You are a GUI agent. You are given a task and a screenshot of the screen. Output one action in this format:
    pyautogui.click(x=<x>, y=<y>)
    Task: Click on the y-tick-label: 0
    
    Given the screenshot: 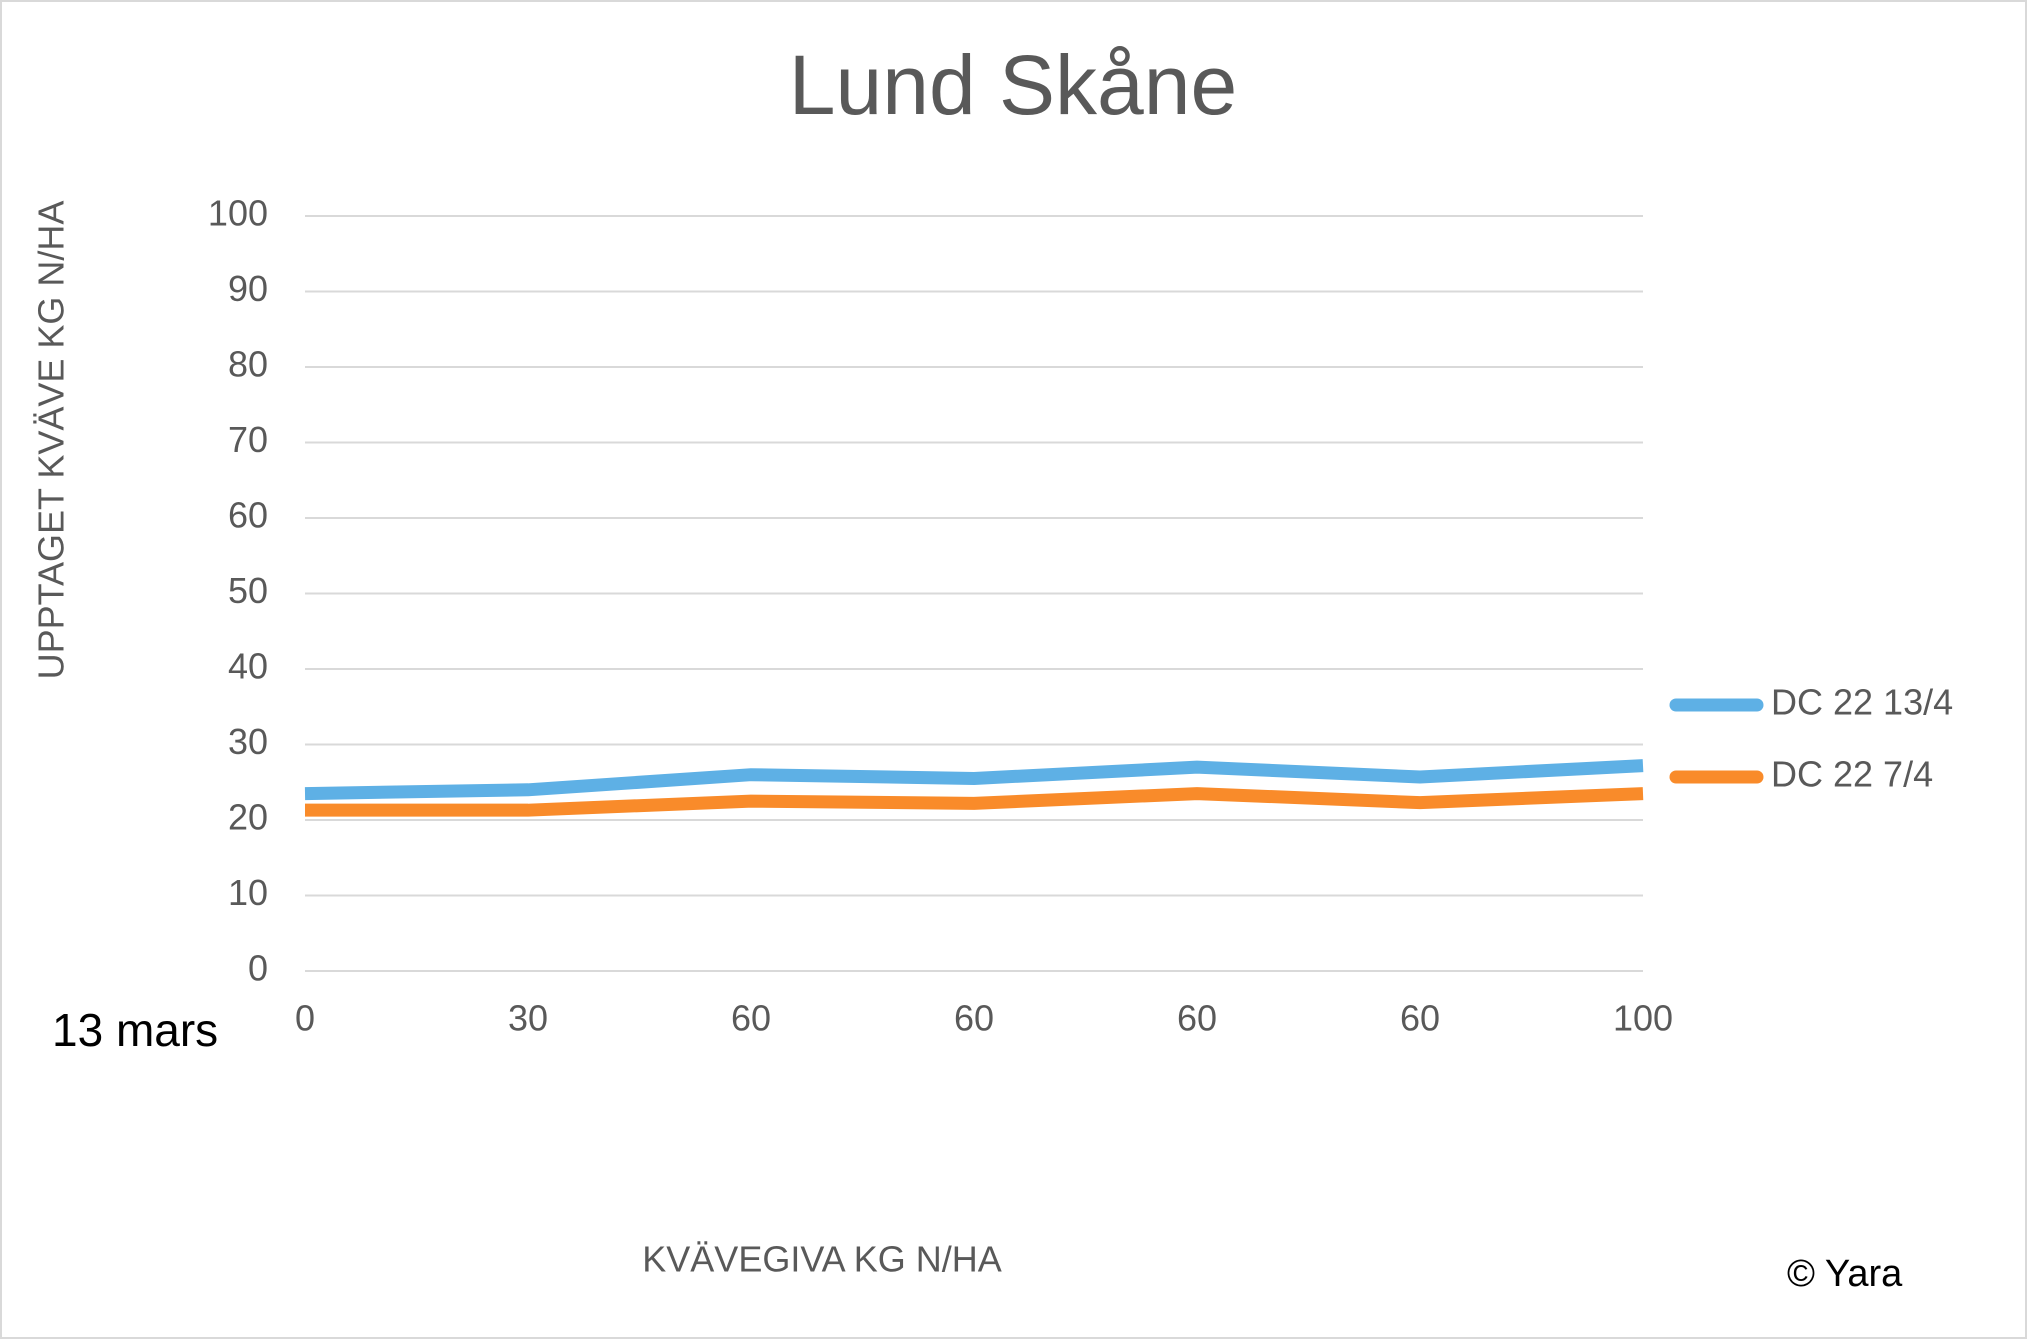 What is the action you would take?
    pyautogui.click(x=258, y=968)
    